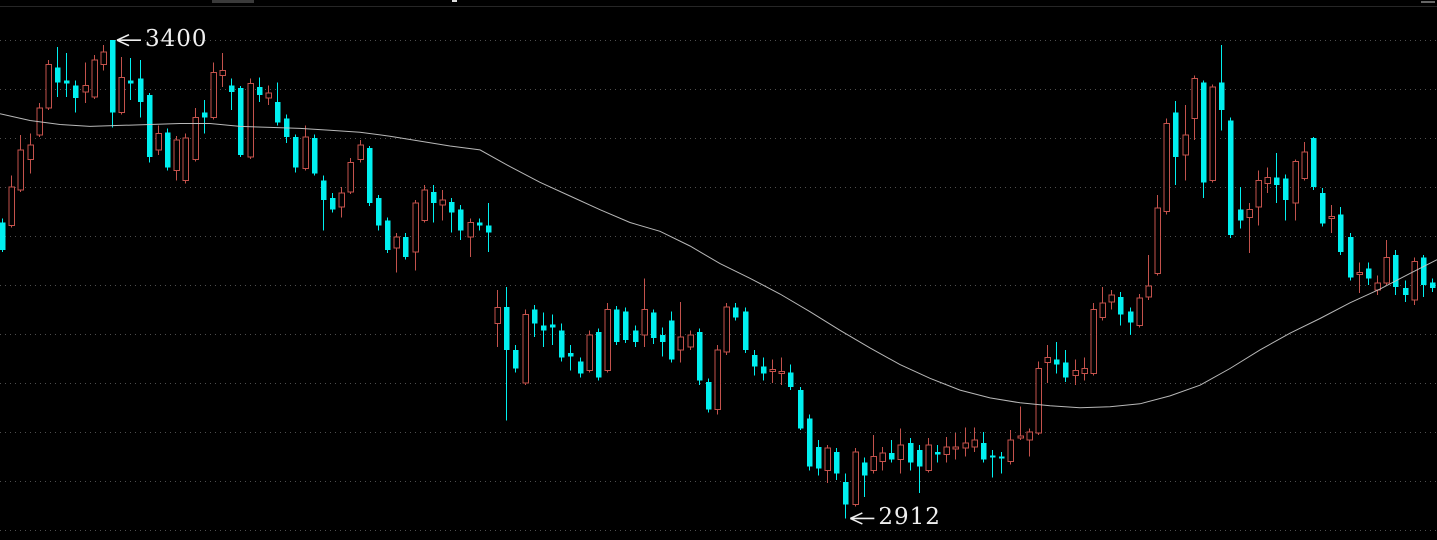 The image size is (1437, 540). Describe the element at coordinates (909, 517) in the screenshot. I see `price-annotation-low: 2912` at that location.